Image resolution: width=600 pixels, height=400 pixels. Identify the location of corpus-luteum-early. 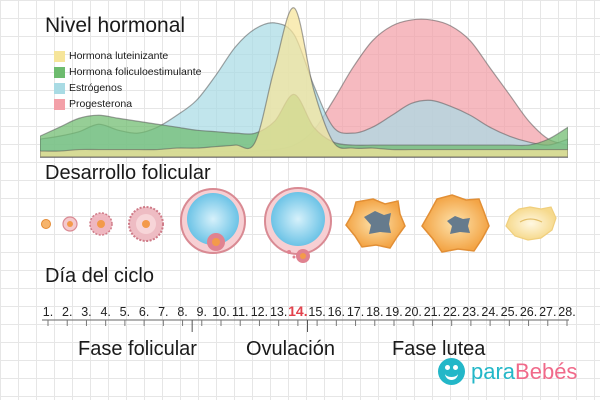
(375, 223).